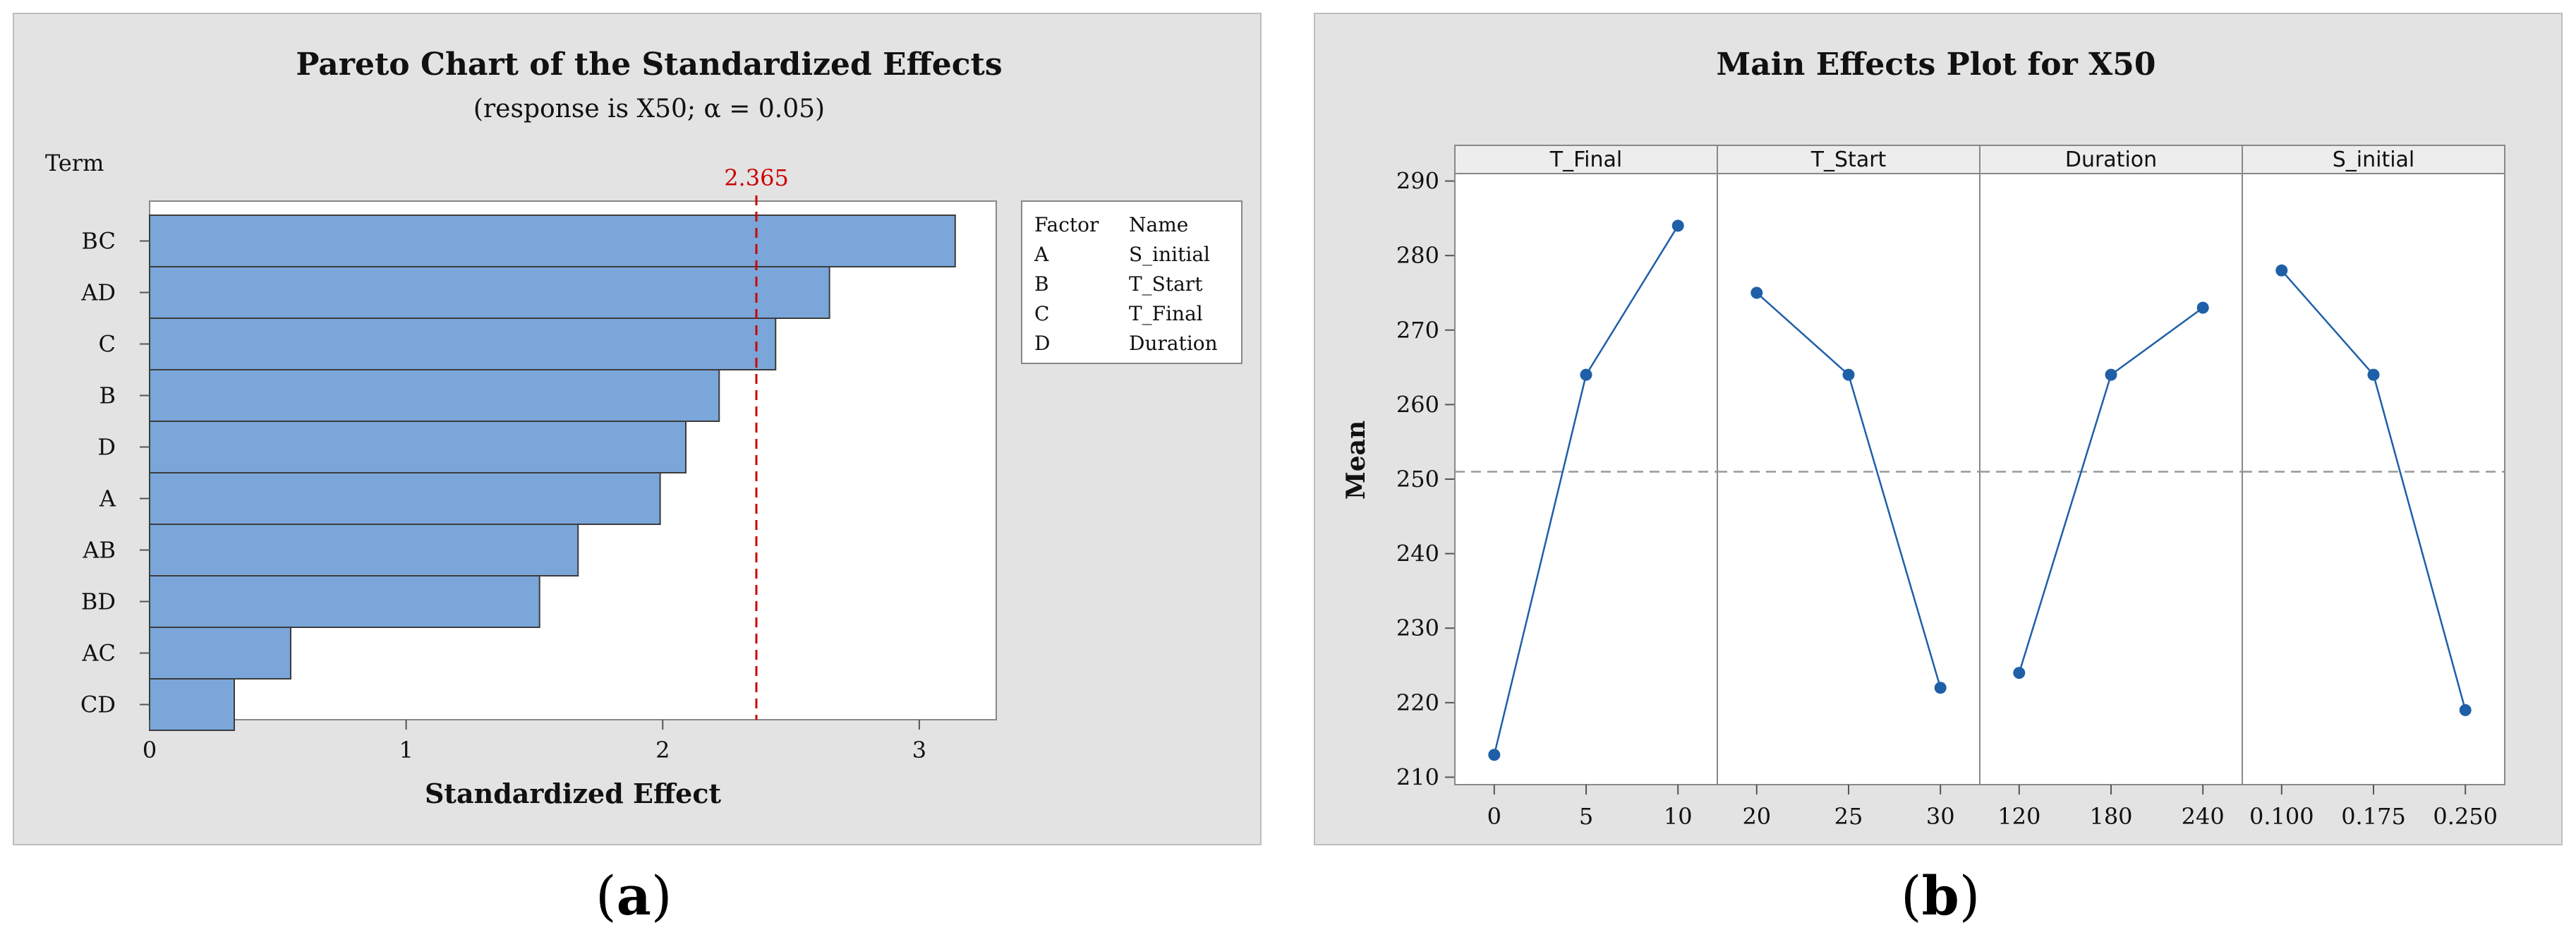 This screenshot has height=942, width=2576. I want to click on main-effects-x-tick-label: 0.175, so click(2374, 816).